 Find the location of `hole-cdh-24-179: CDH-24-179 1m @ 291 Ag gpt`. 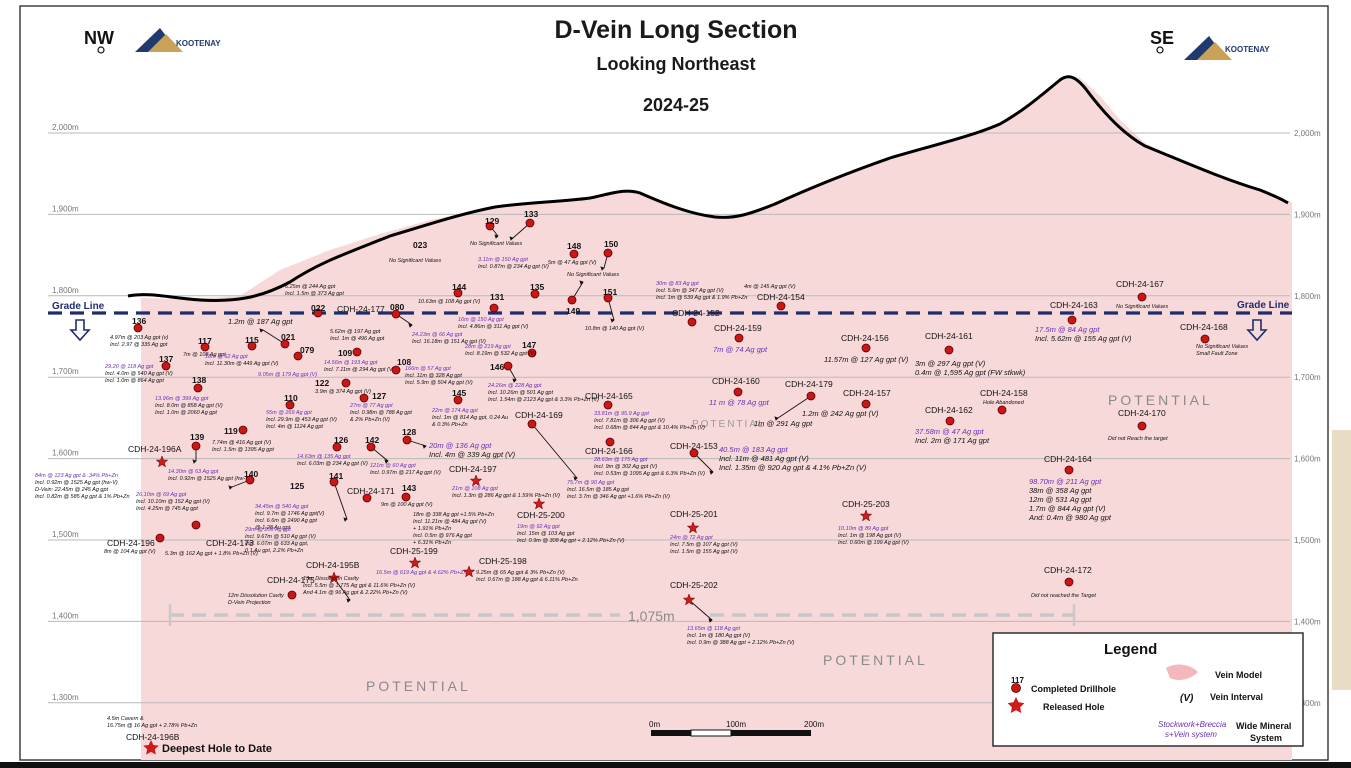

hole-cdh-24-179: CDH-24-179 1m @ 291 Ag gpt is located at coordinates (793, 403).